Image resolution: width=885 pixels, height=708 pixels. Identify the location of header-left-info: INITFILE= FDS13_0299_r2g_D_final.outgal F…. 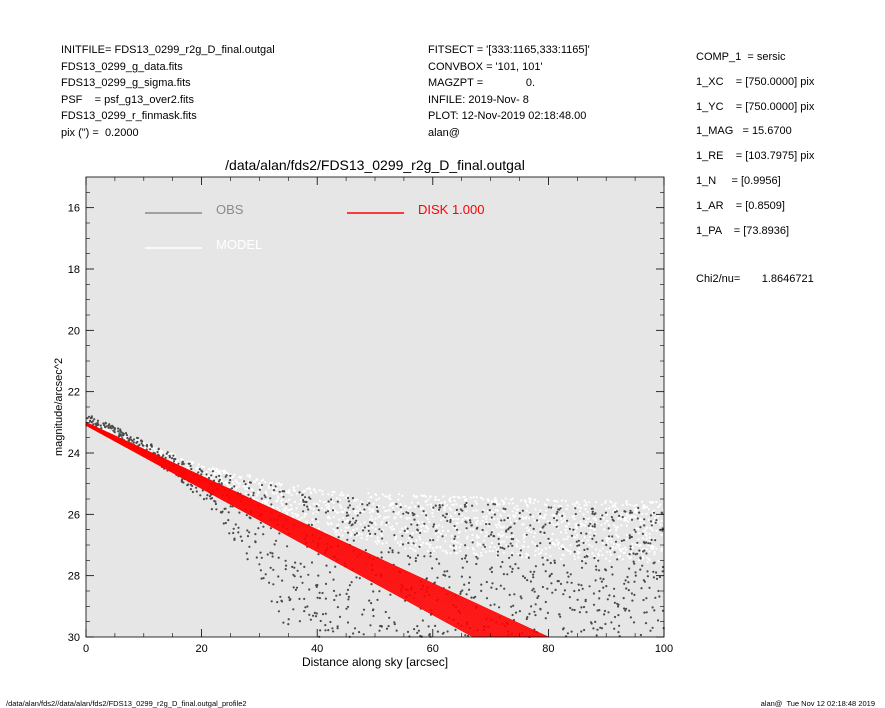
(168, 91).